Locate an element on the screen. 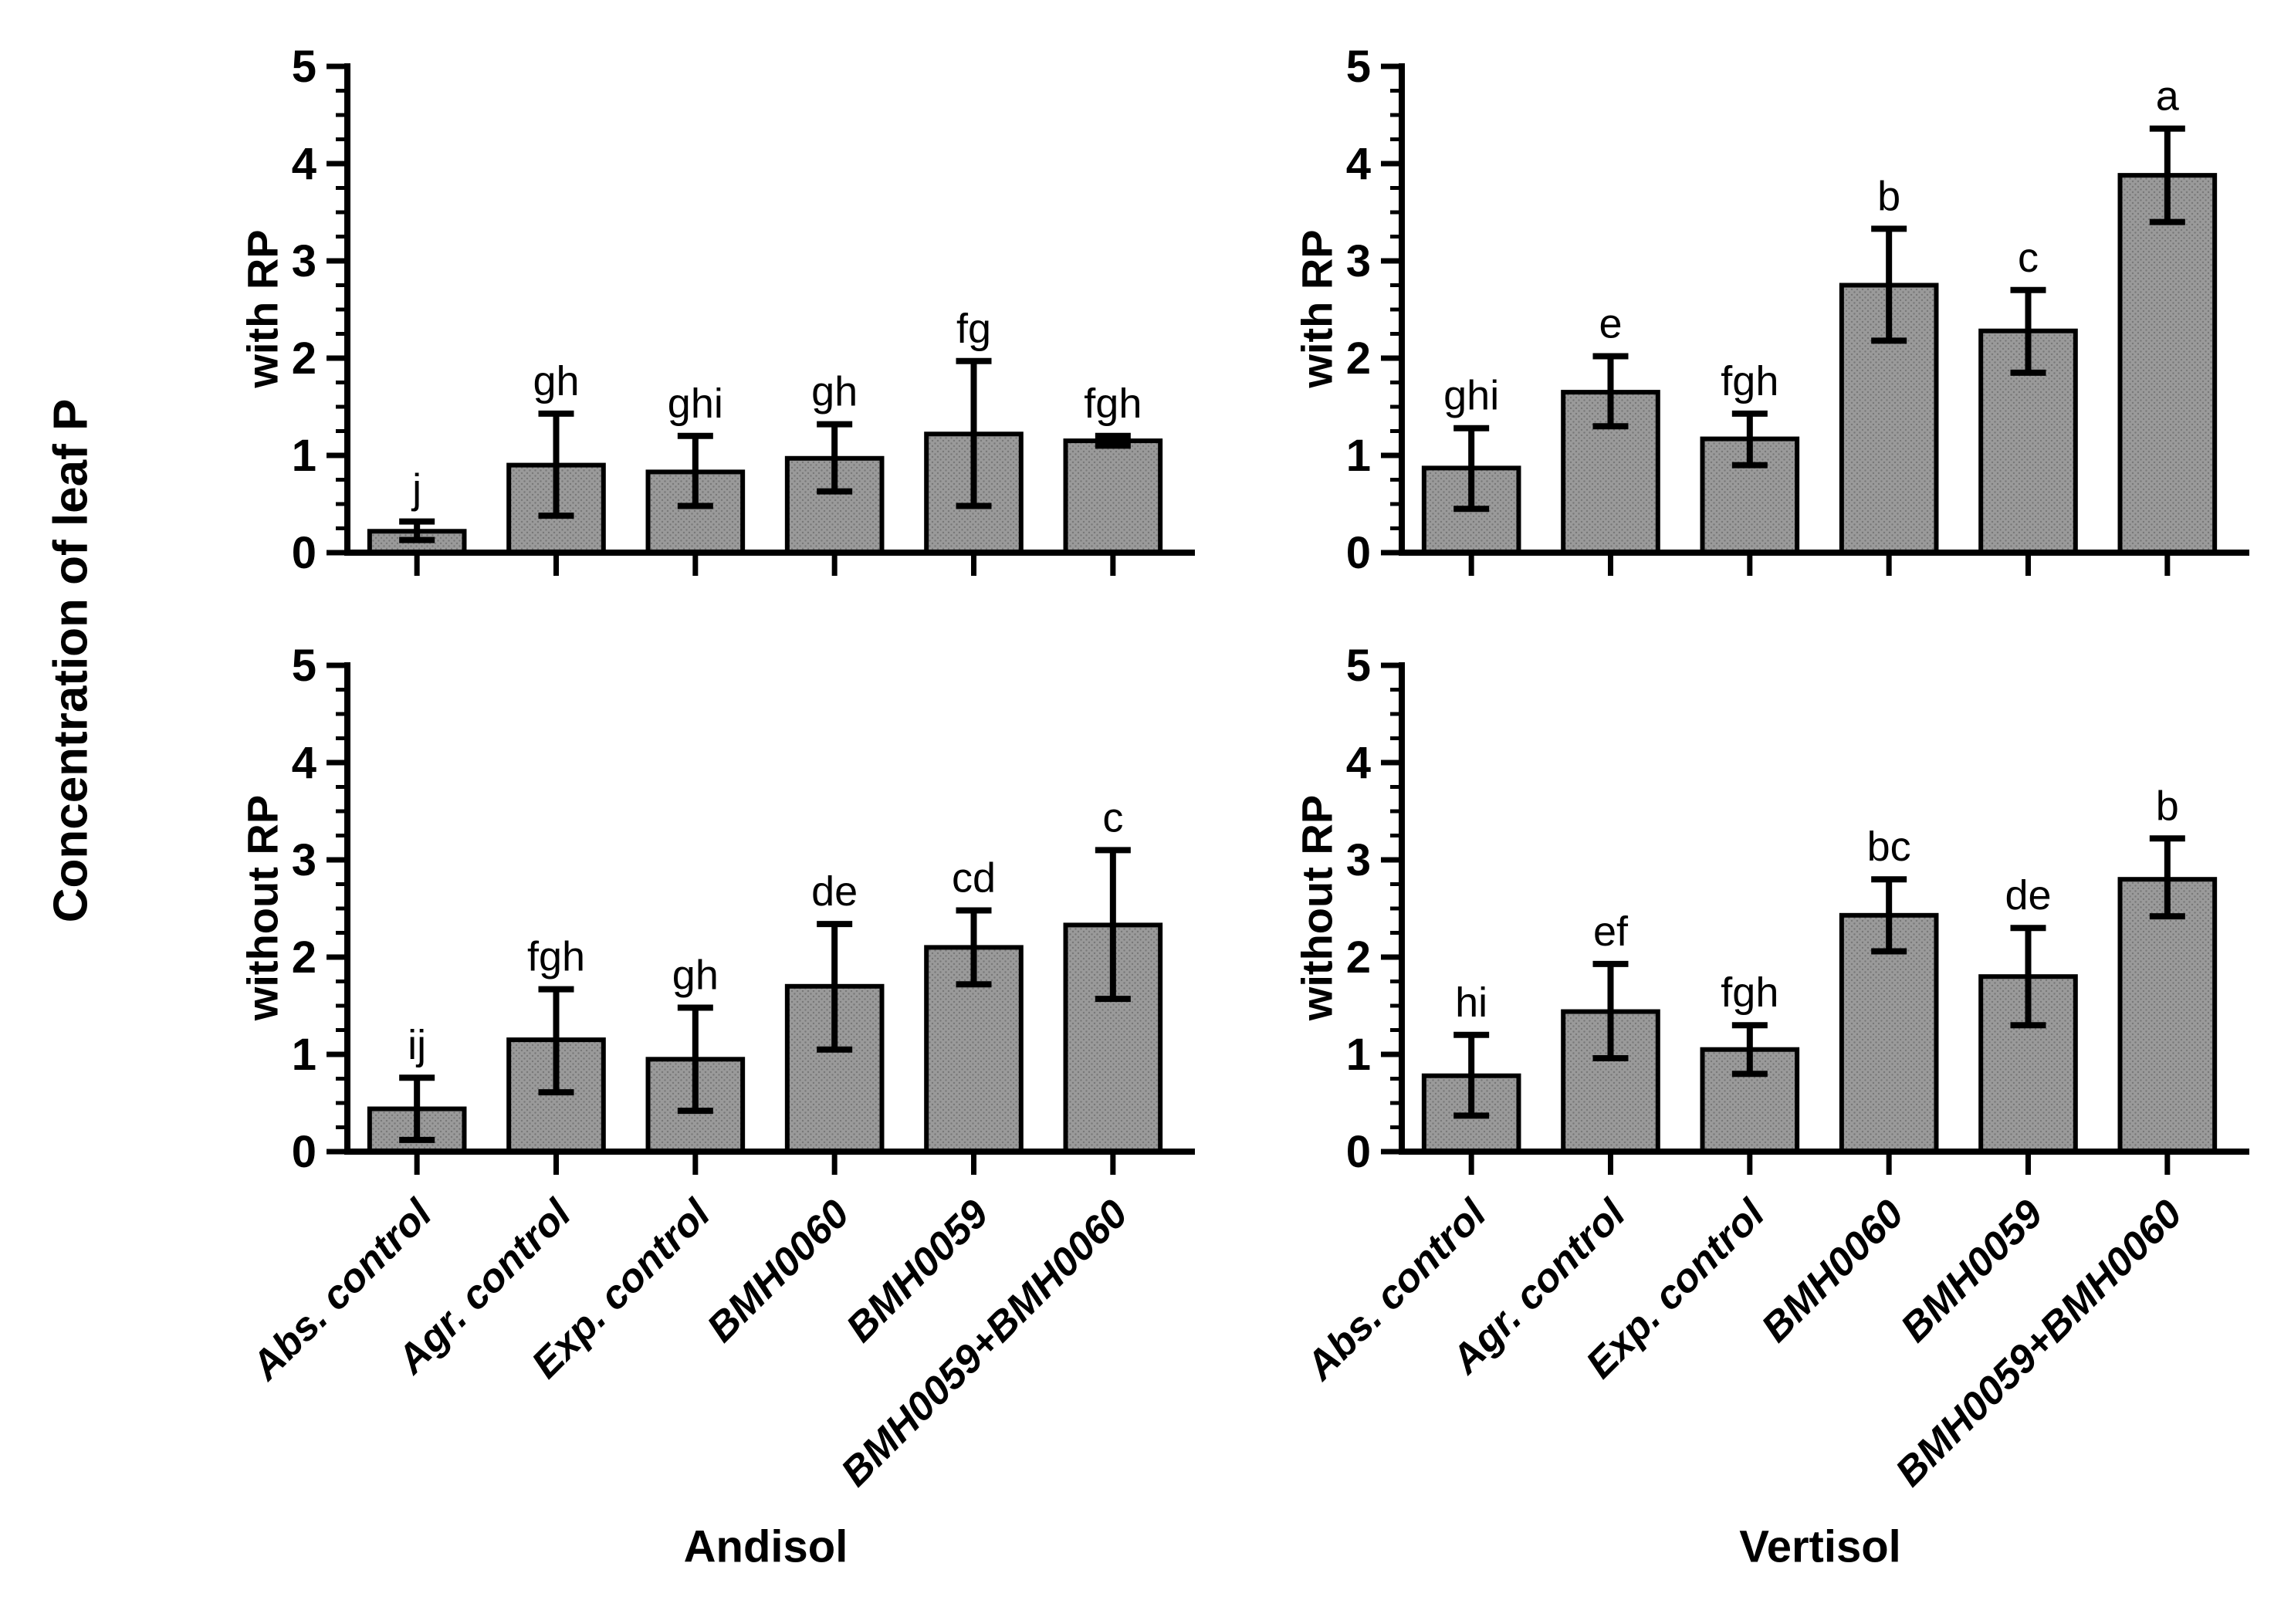 Image resolution: width=2291 pixels, height=1624 pixels. bar-plot: ghi e fgh b c a 0 1 2 3 4 5 is located at coordinates (1797, 310).